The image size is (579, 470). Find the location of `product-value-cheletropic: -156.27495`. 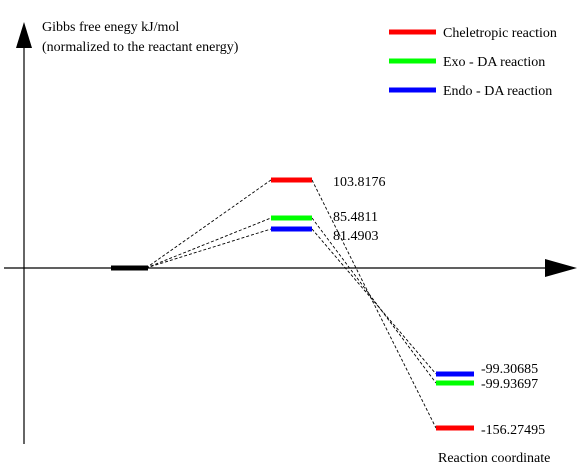

product-value-cheletropic: -156.27495 is located at coordinates (513, 430).